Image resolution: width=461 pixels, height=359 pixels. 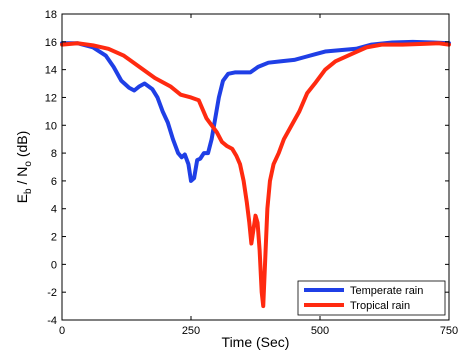 I want to click on y-tick-label: 10, so click(x=51, y=126).